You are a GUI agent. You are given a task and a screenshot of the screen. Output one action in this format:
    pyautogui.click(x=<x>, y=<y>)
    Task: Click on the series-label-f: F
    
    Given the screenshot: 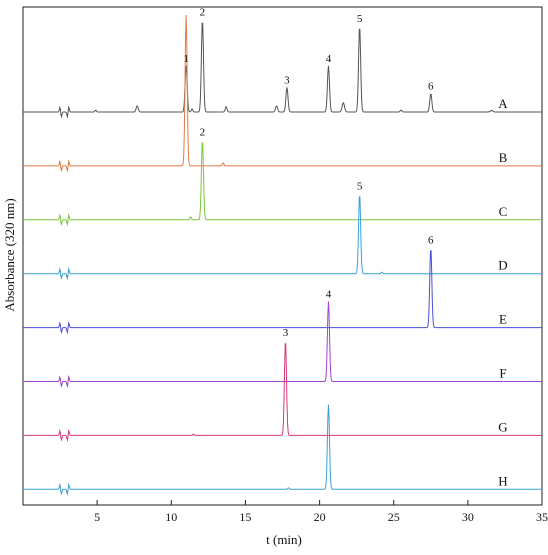 What is the action you would take?
    pyautogui.click(x=502, y=373)
    